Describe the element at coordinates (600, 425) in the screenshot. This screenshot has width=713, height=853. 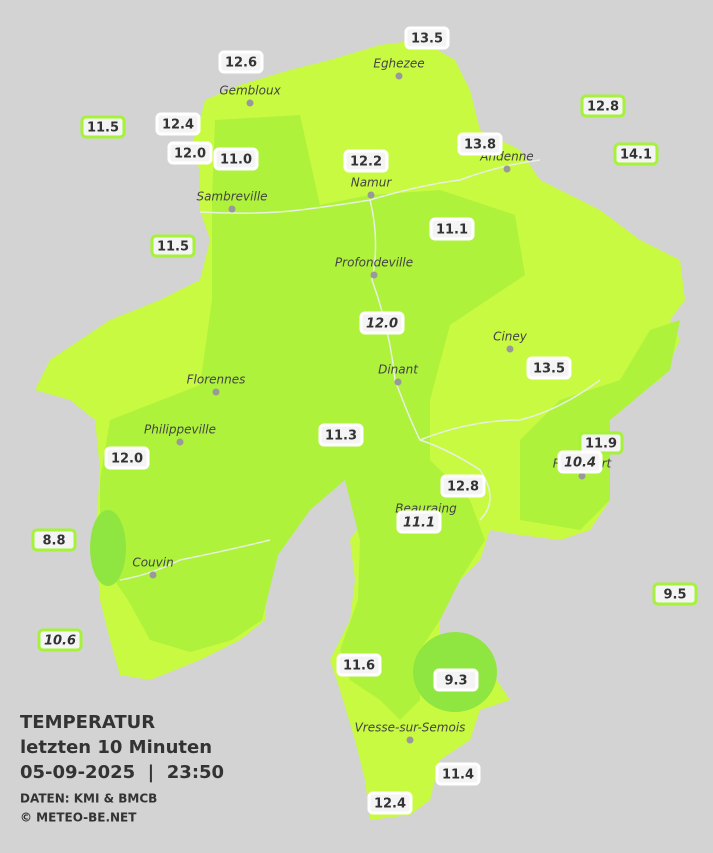
I see `cooler-zone` at that location.